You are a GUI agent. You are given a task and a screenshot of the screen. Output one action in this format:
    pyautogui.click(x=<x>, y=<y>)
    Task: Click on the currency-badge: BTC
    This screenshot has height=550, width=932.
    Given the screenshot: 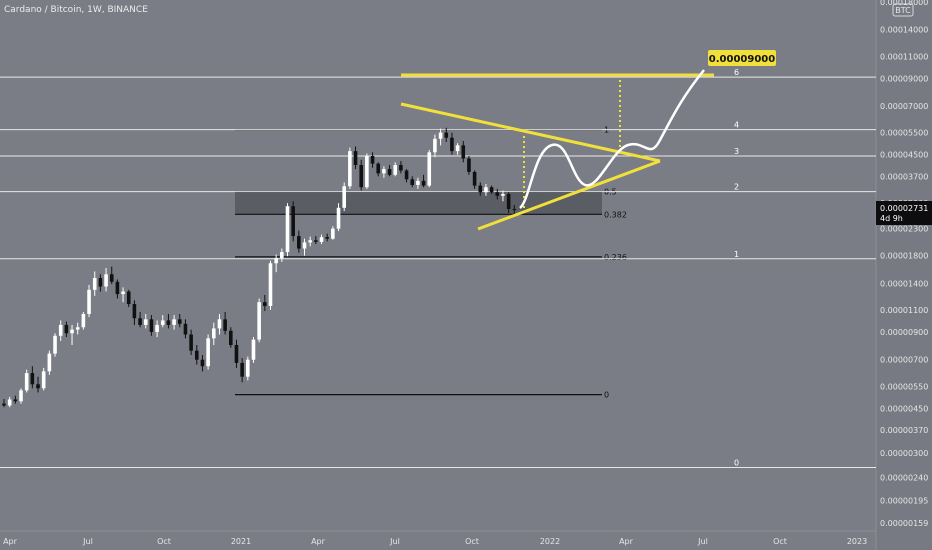 What is the action you would take?
    pyautogui.click(x=903, y=10)
    